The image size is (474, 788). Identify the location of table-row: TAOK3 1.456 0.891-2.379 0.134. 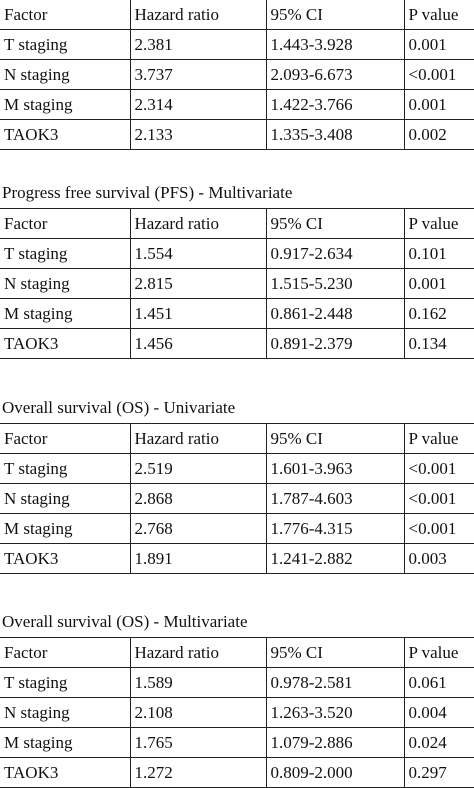
(237, 343).